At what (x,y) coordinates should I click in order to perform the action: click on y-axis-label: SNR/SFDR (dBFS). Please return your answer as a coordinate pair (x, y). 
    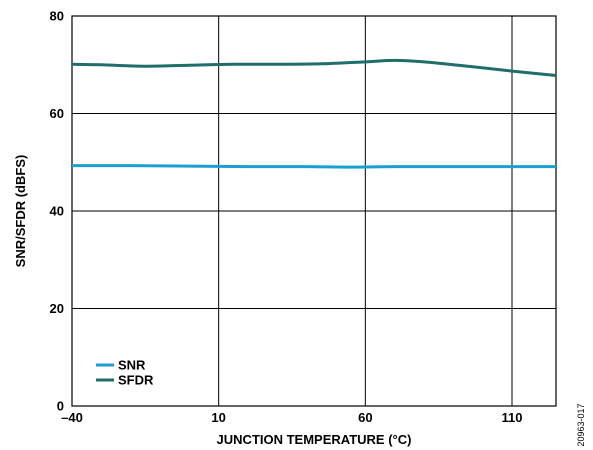
    Looking at the image, I should click on (20, 211).